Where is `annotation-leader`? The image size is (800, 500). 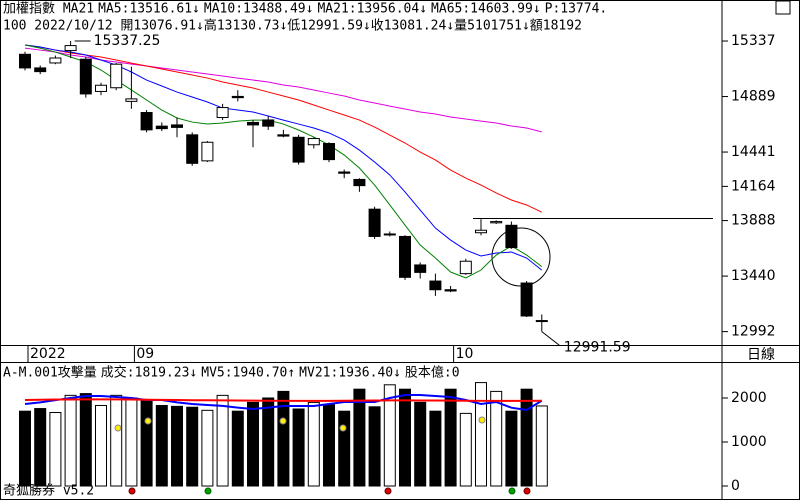
annotation-leader is located at coordinates (551, 339).